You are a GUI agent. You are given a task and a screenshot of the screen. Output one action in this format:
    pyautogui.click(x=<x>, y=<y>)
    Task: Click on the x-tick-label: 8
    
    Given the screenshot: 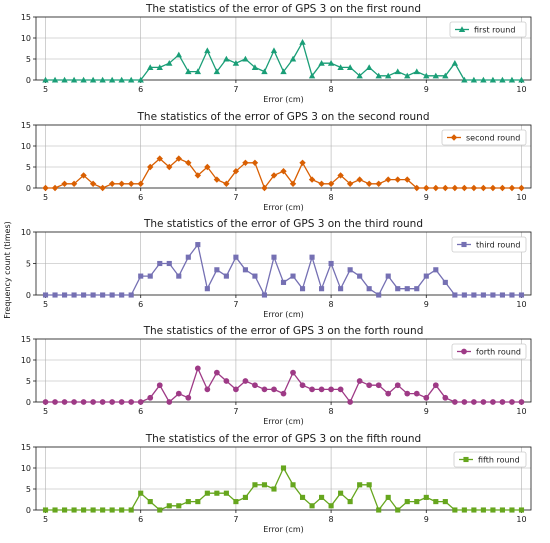 What is the action you would take?
    pyautogui.click(x=331, y=197)
    